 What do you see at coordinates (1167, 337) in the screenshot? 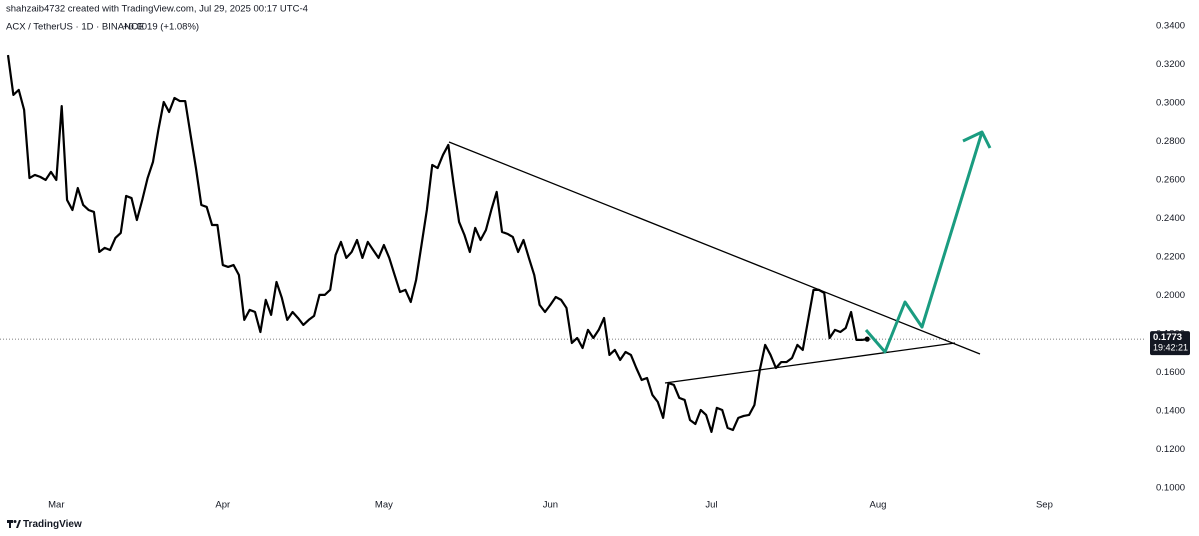
I see `last-price-label: 0.1773` at bounding box center [1167, 337].